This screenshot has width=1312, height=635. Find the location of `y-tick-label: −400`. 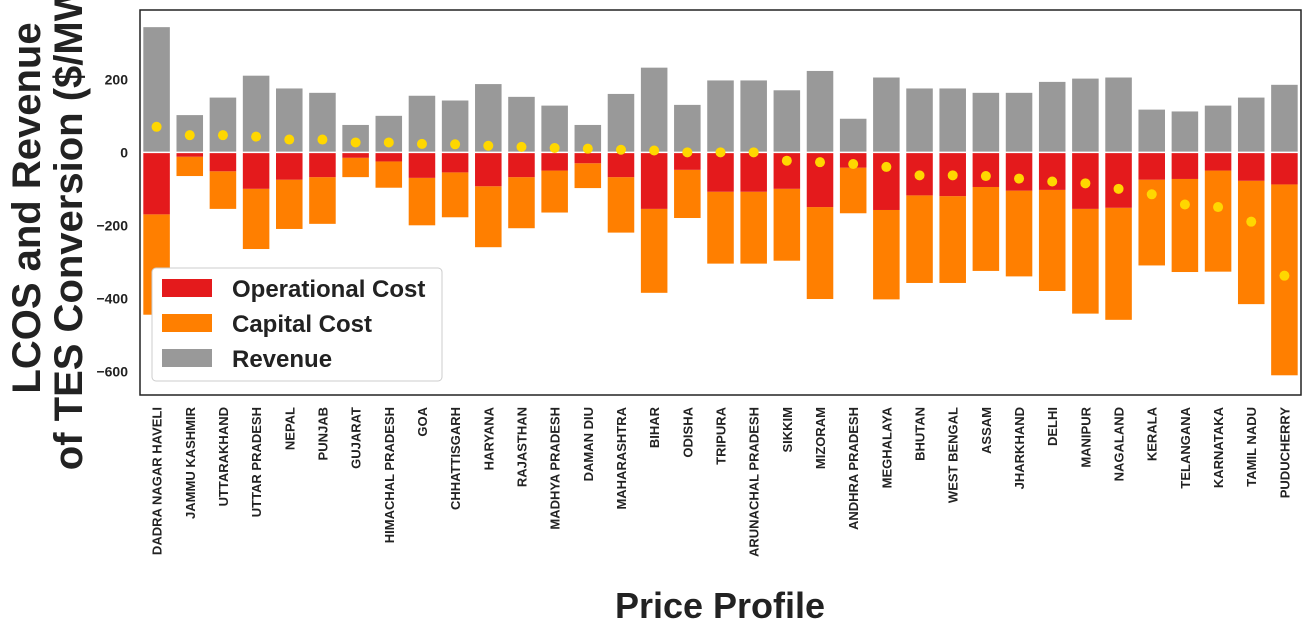

y-tick-label: −400 is located at coordinates (112, 298).